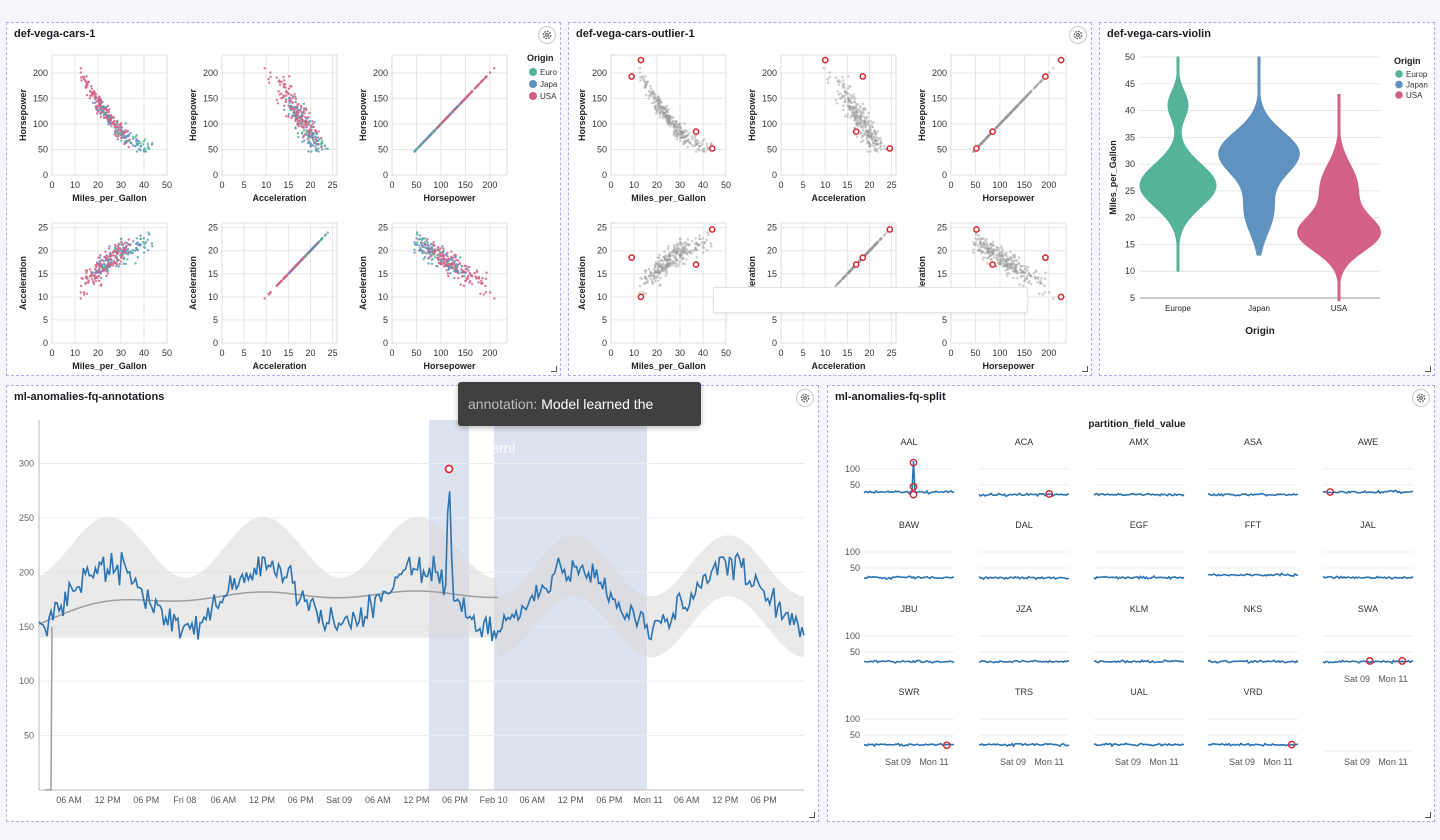  I want to click on plot-frame, so click(1008, 115).